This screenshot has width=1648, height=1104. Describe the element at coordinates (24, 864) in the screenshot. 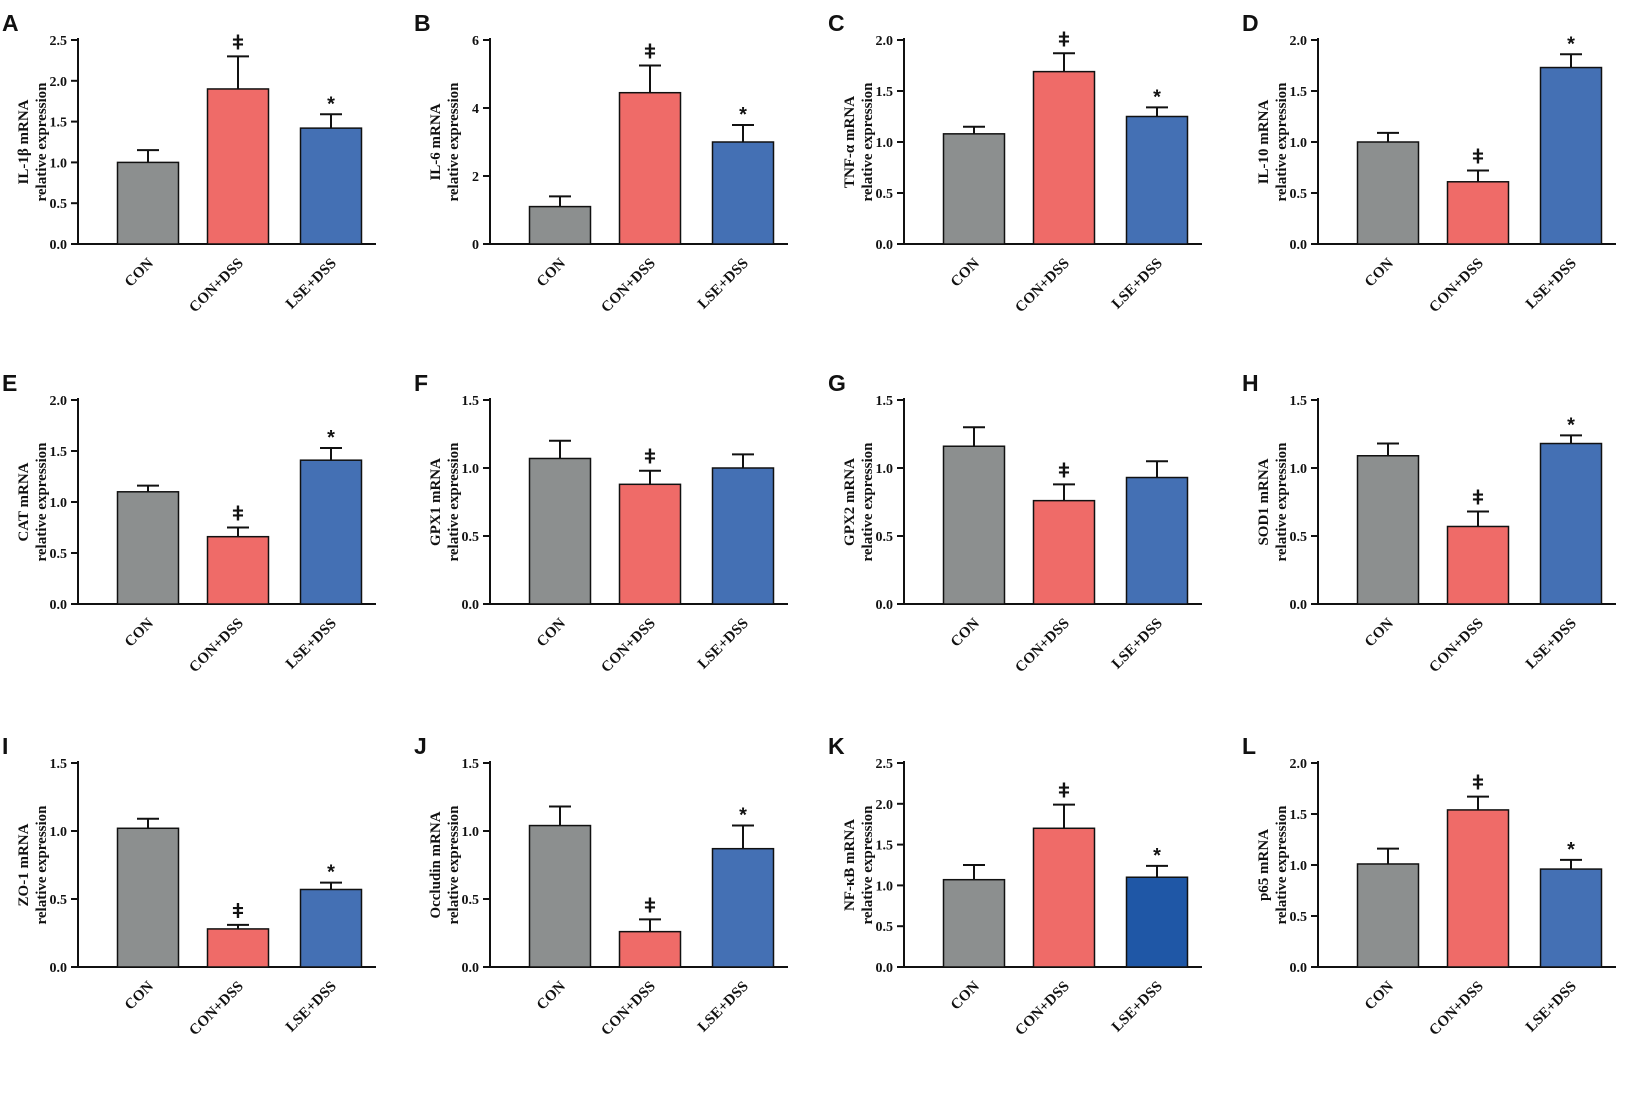

I see `y-axis-title: ZO-1 mRNA` at that location.